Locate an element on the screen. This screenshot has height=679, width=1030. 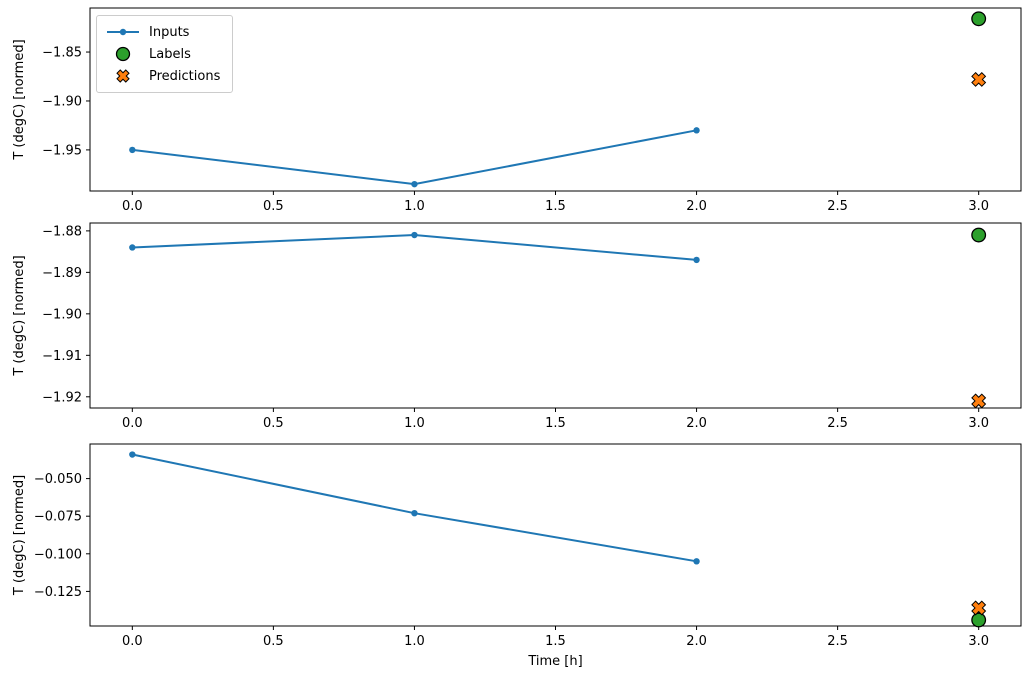
legend-item-predictions: Predictions is located at coordinates (162, 76).